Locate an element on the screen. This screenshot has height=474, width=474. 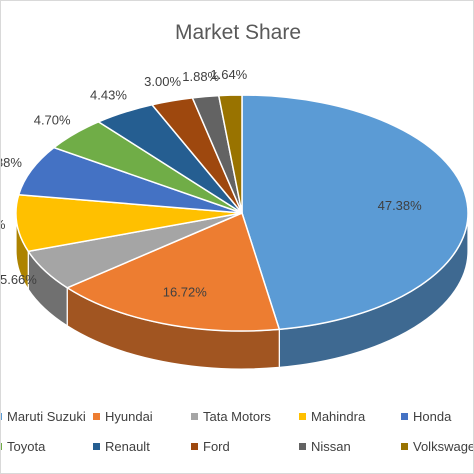
data-label-hyundai: 16.72% is located at coordinates (185, 292).